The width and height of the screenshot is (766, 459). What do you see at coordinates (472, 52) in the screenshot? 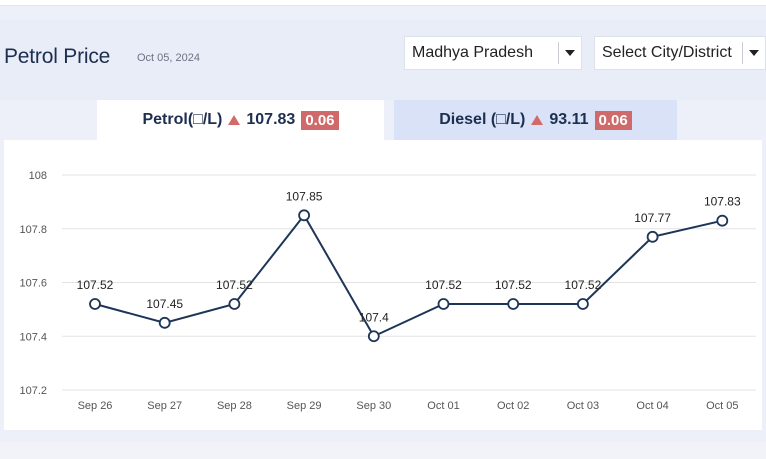
I see `state-select-value: Madhya Pradesh` at bounding box center [472, 52].